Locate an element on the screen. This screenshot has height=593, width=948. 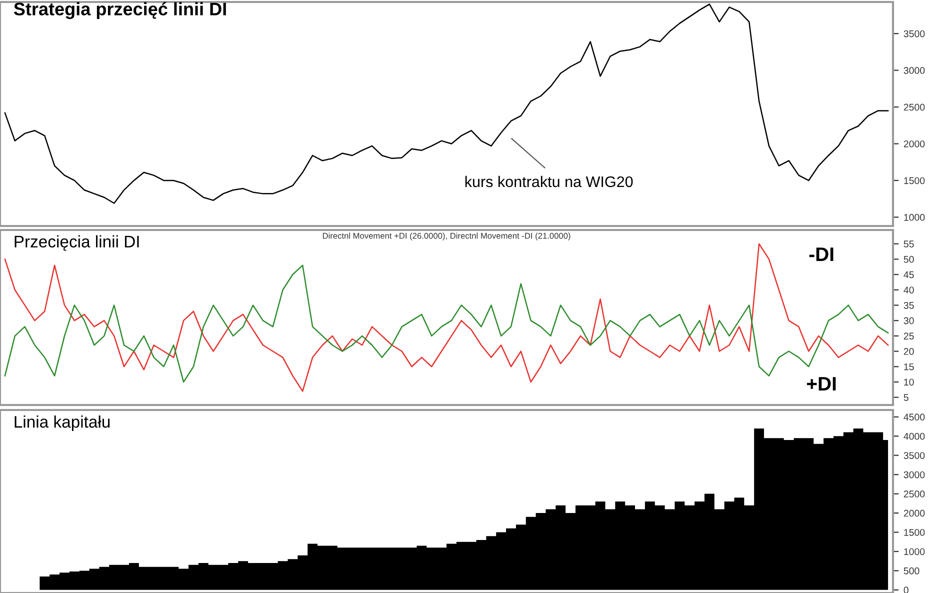
chart-subtitle: Directnl Movement +DI (26.0000), Directnl Movement -DI (21.0000) is located at coordinates (446, 236).